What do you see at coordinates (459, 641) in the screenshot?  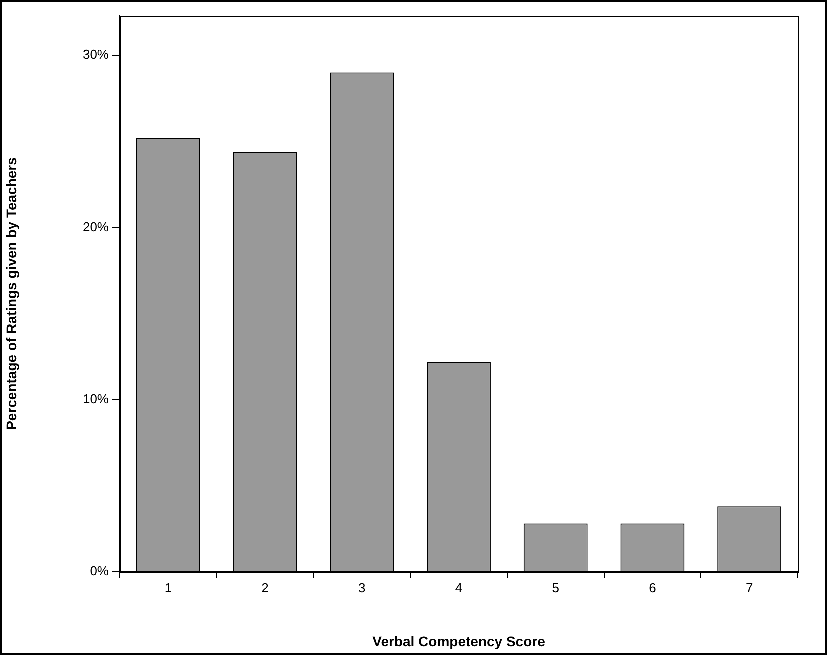 I see `x-axis-title: Verbal Competency Score` at bounding box center [459, 641].